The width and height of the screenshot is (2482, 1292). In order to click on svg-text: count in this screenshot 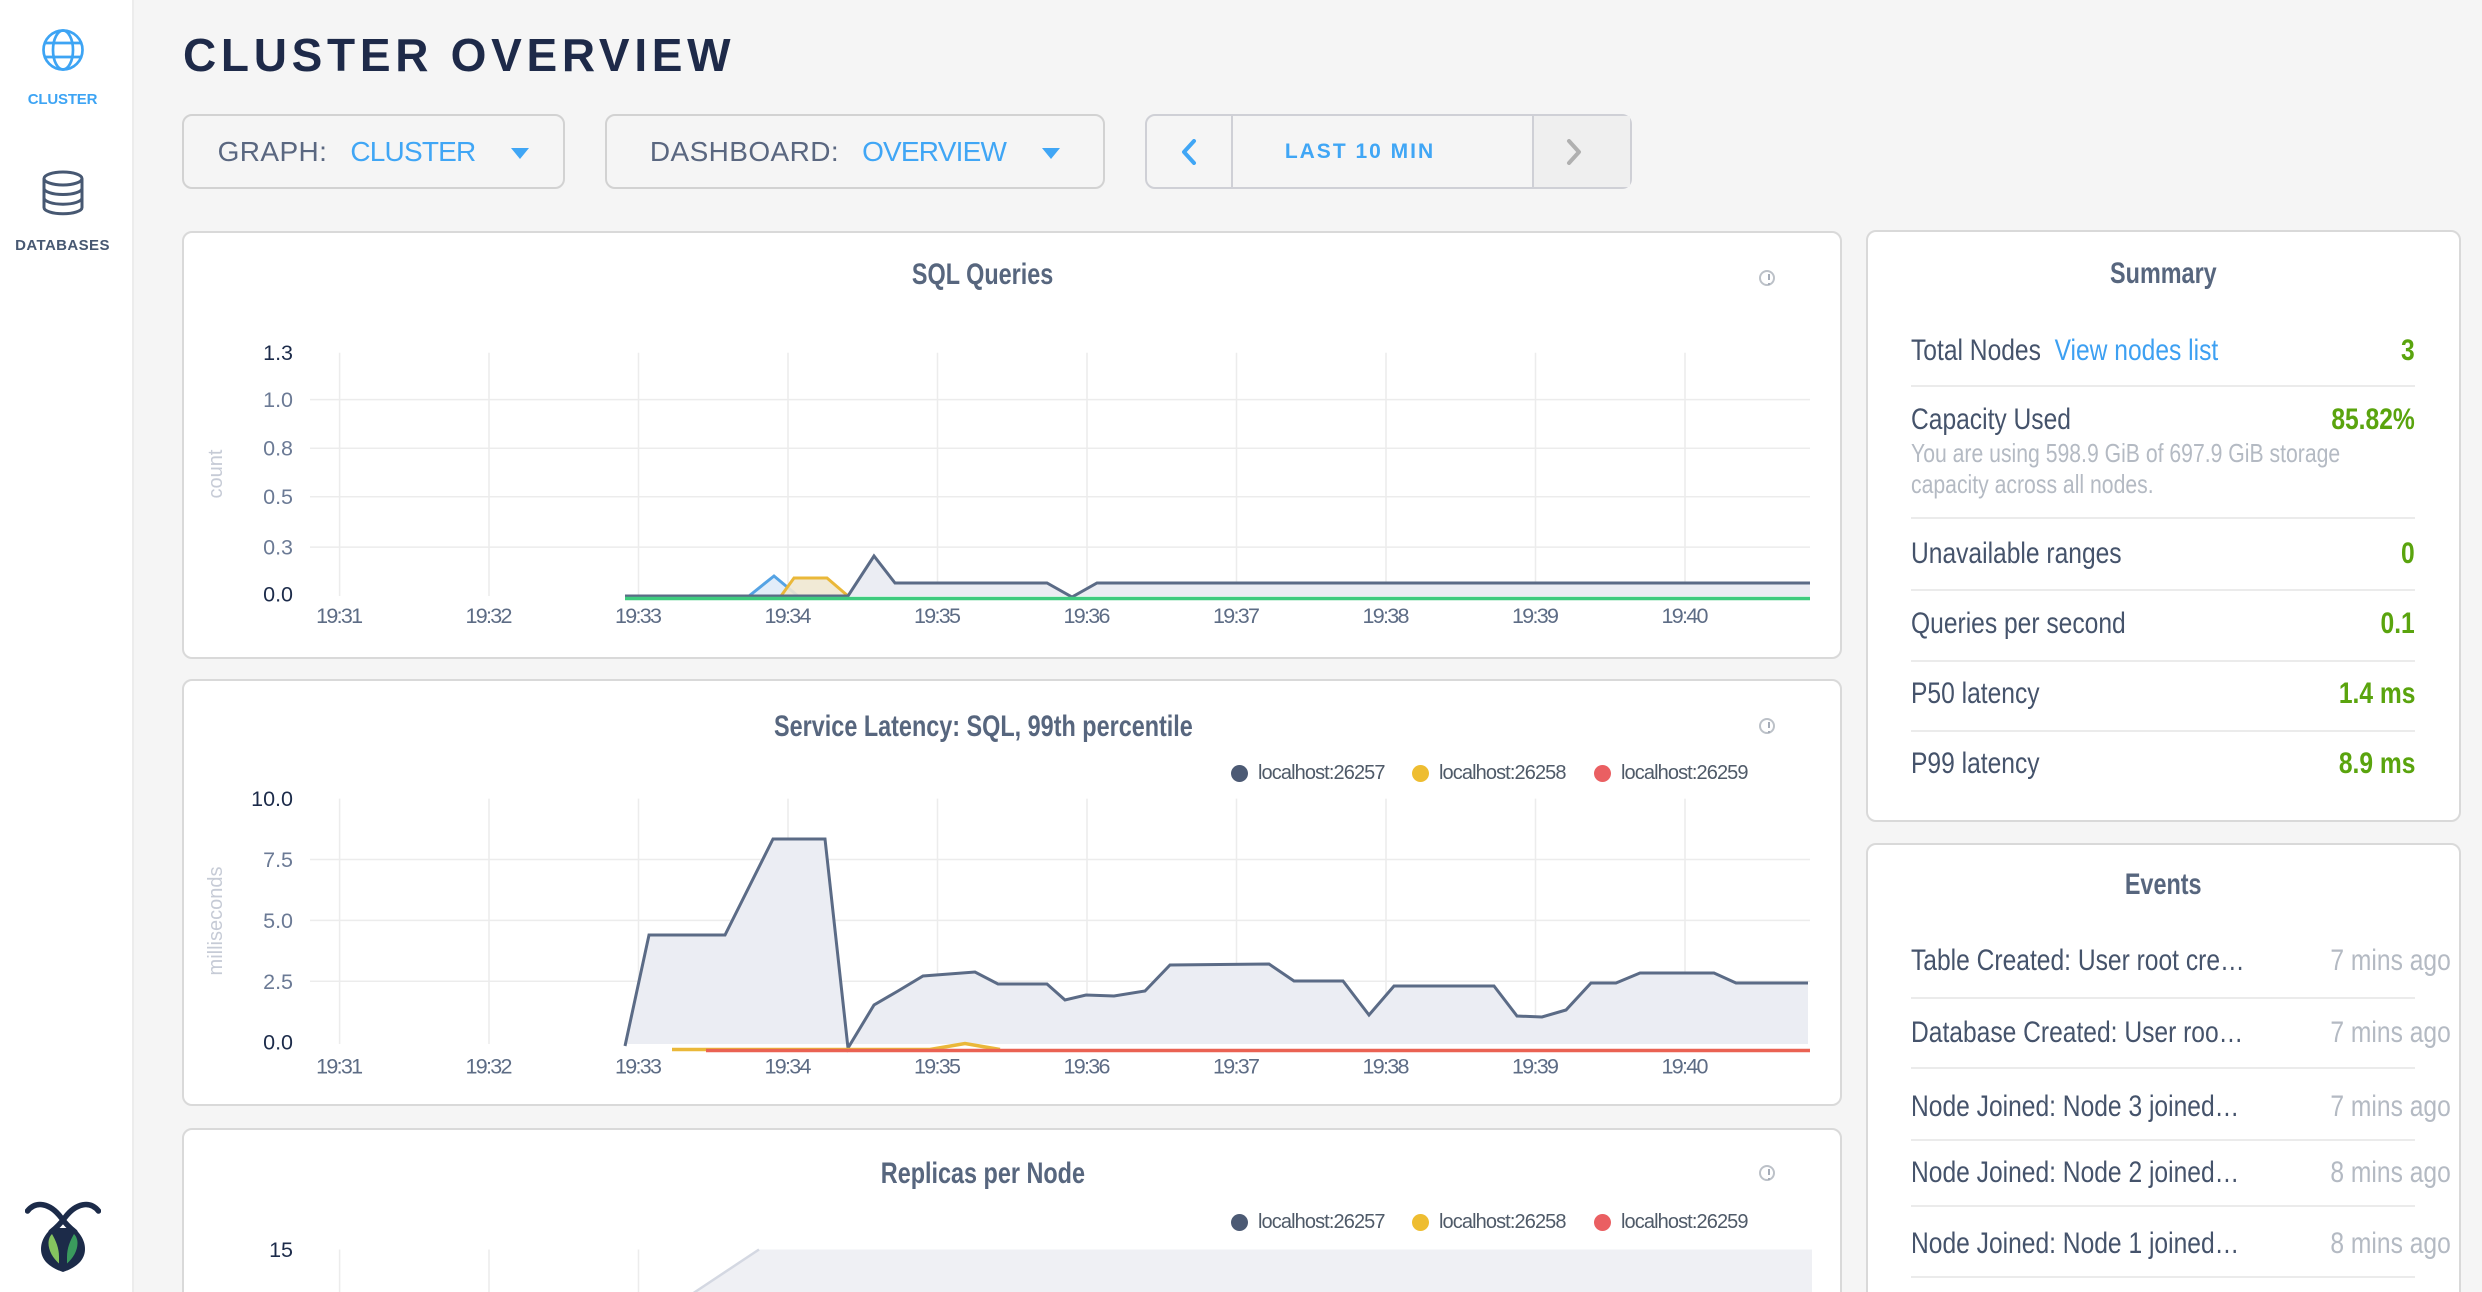, I will do `click(216, 473)`.